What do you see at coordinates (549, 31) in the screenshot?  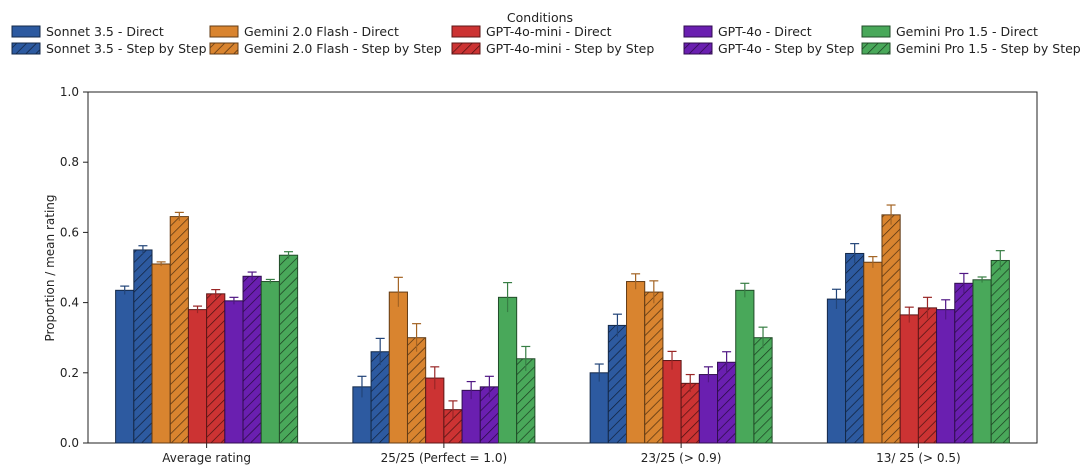 I see `legend-entry: GPT-4o-mini - Direct` at bounding box center [549, 31].